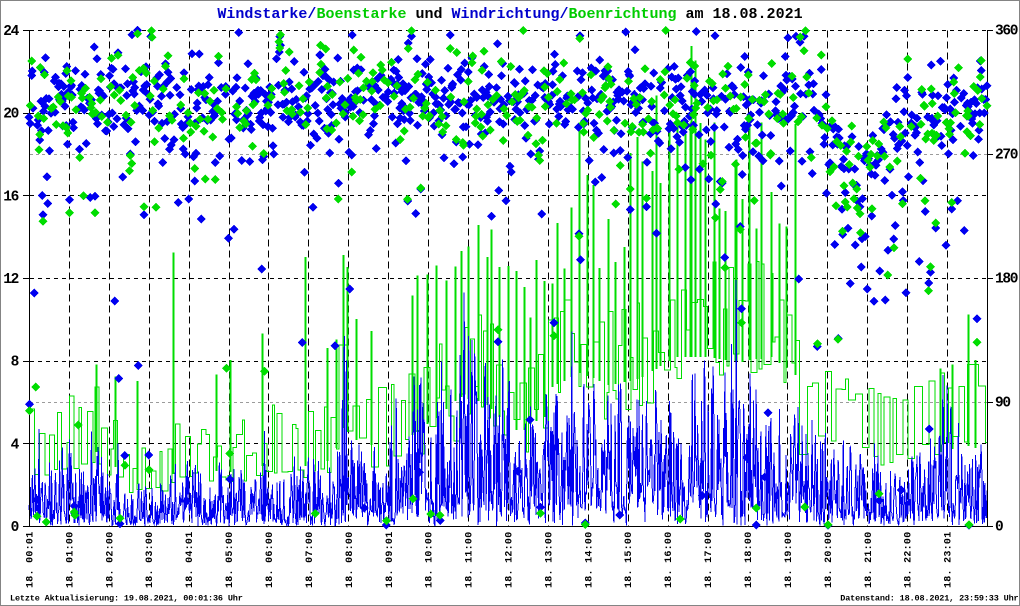 The width and height of the screenshot is (1020, 606). I want to click on svg-text: 18. 09:01, so click(390, 560).